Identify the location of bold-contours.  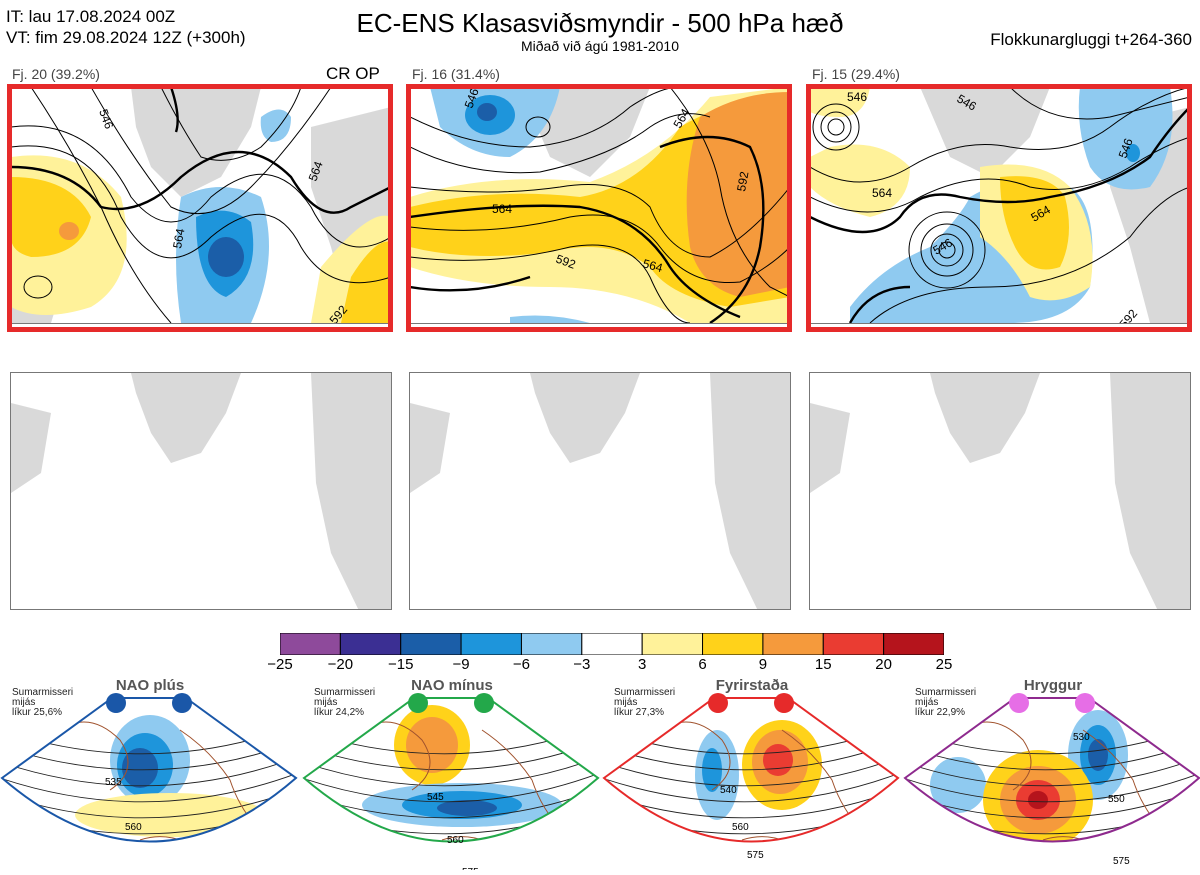
(587, 229).